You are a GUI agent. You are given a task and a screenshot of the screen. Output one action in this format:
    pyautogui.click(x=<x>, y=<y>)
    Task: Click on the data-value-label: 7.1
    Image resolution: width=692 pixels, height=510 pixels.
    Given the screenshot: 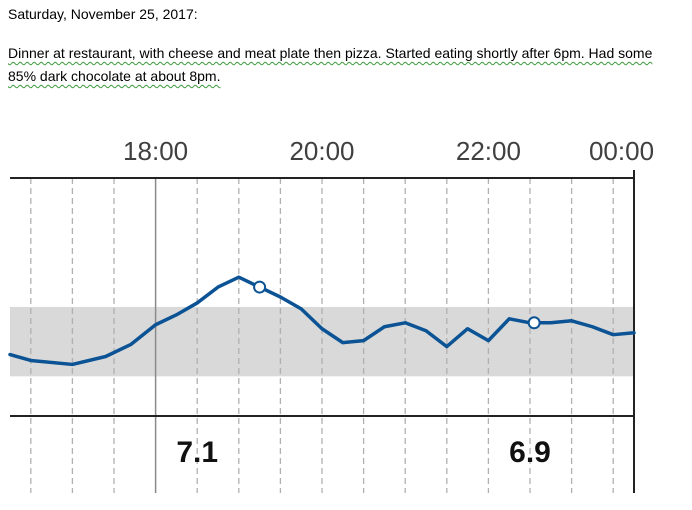 What is the action you would take?
    pyautogui.click(x=197, y=452)
    